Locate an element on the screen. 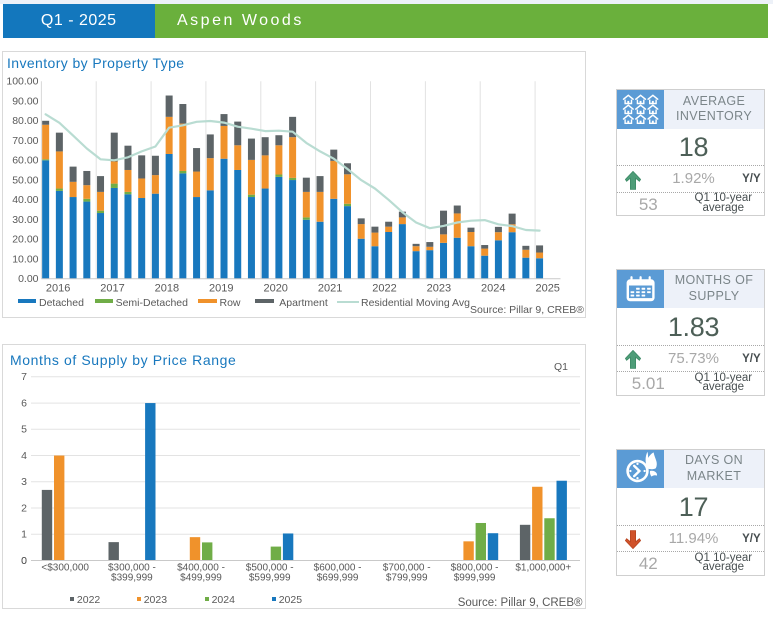 The height and width of the screenshot is (617, 773). svg-text: 0 is located at coordinates (24, 561).